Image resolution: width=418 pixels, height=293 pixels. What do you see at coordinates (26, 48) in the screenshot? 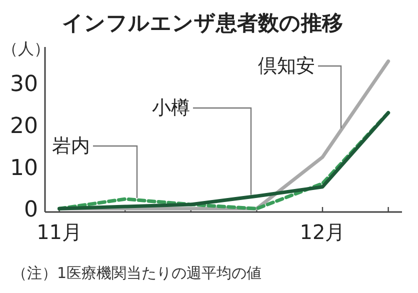
I see `y-axis-title: （人）` at bounding box center [26, 48].